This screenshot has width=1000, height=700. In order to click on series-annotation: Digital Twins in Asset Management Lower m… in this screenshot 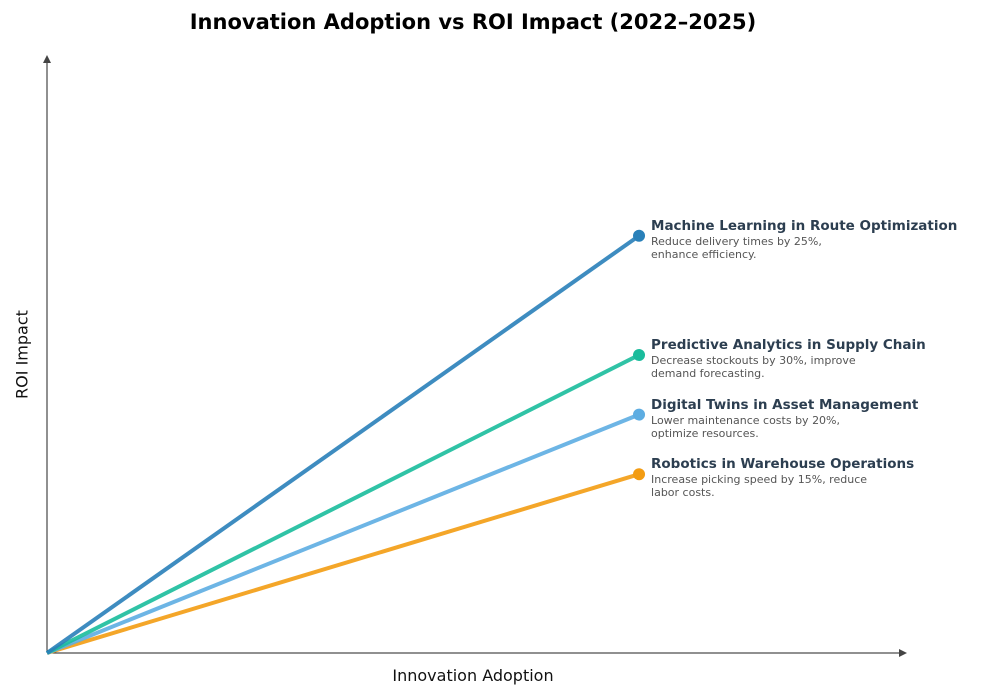, I will do `click(784, 418)`.